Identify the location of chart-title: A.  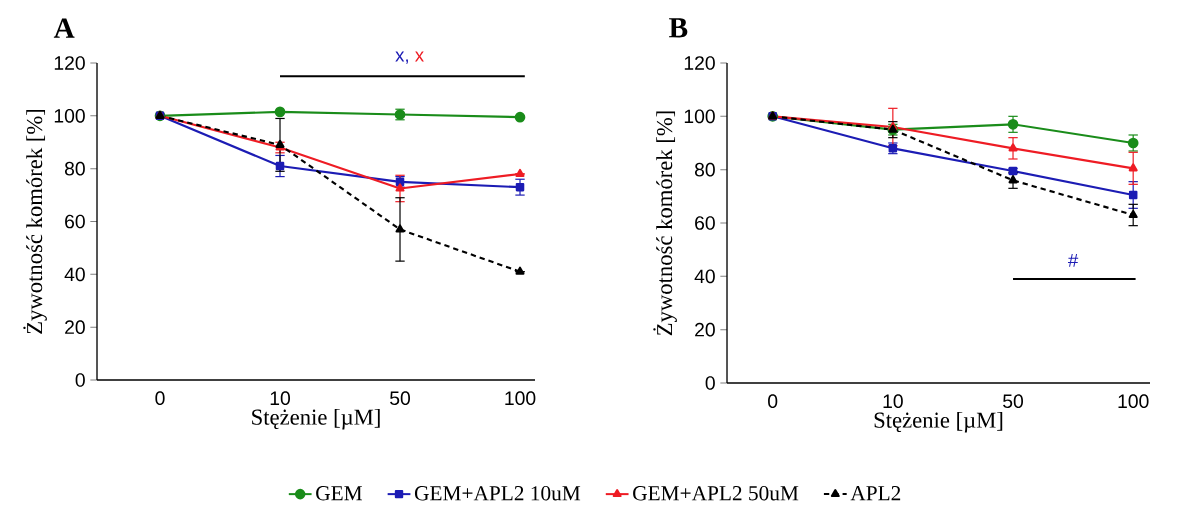
(64, 28).